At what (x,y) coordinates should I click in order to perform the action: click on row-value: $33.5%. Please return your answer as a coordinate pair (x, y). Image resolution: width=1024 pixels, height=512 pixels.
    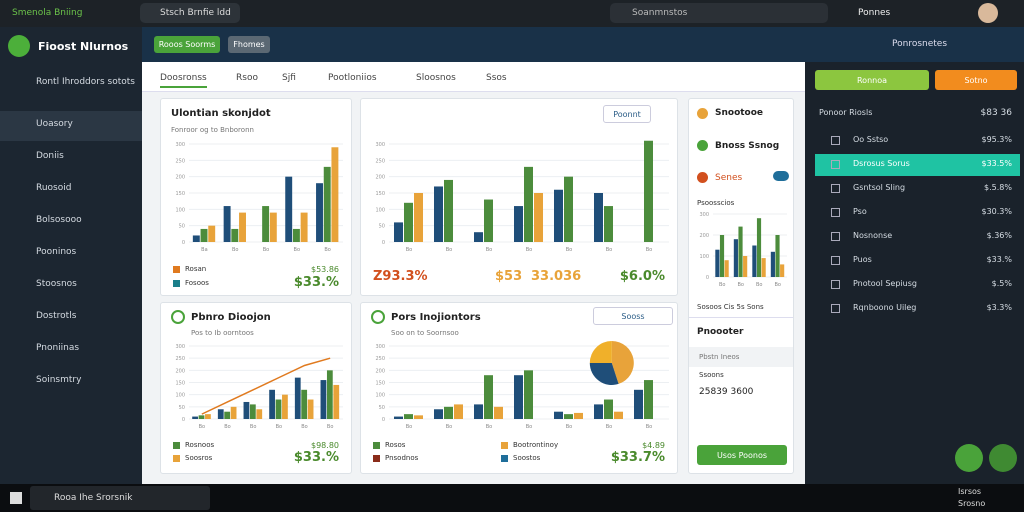
    Looking at the image, I should click on (996, 163).